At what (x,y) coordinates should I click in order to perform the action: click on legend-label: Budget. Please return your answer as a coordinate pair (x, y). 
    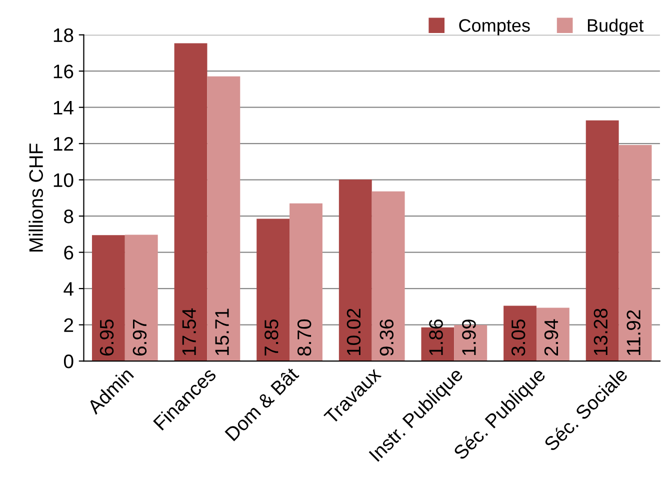
    Looking at the image, I should click on (616, 27).